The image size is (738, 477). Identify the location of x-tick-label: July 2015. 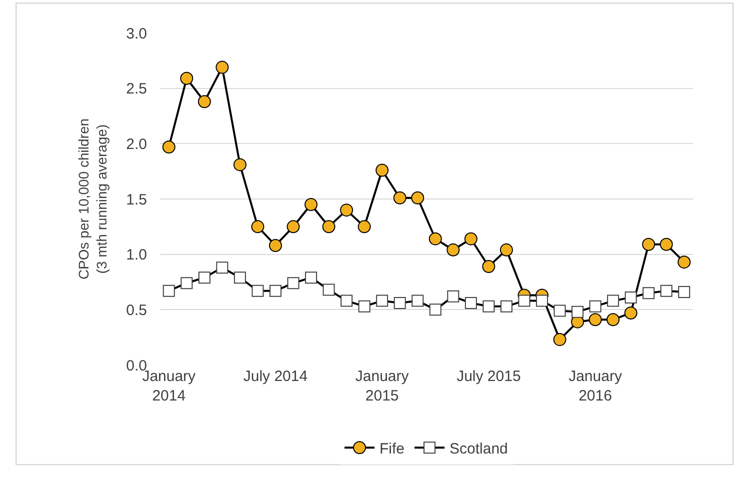
(488, 376).